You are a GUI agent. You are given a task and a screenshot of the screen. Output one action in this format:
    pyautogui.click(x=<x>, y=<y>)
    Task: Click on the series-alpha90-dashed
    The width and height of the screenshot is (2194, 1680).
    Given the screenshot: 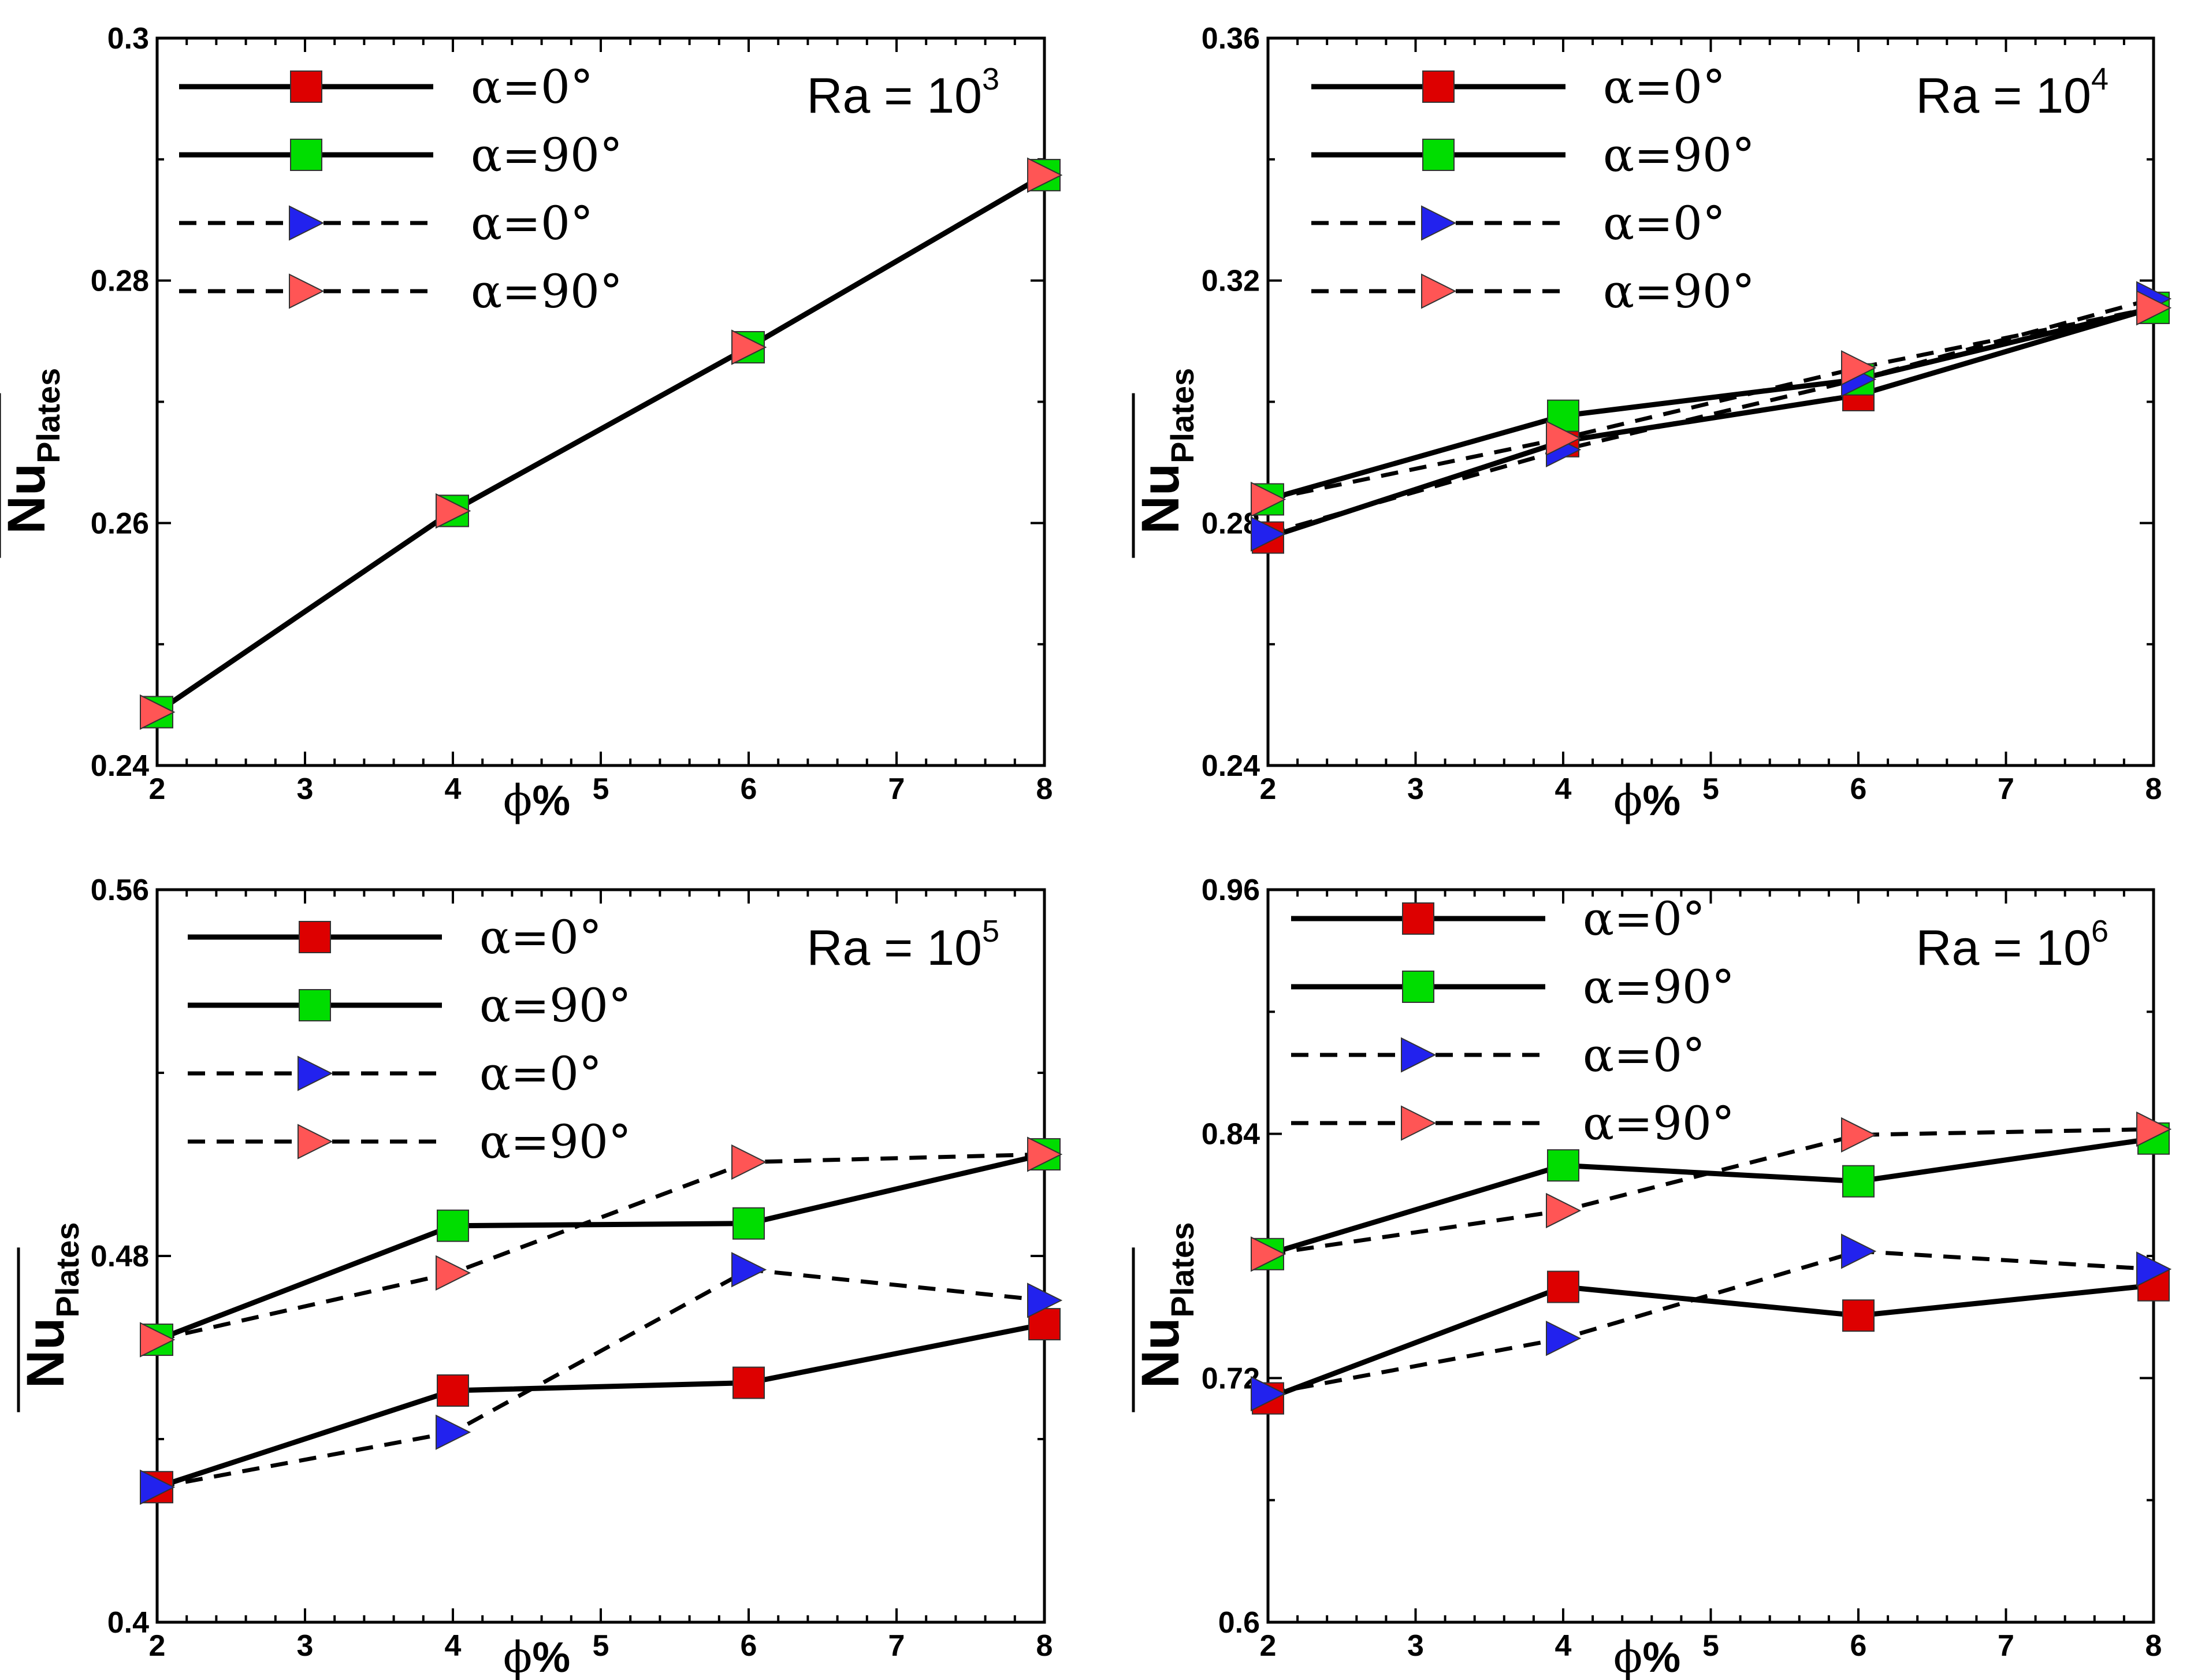 What is the action you would take?
    pyautogui.click(x=1711, y=403)
    